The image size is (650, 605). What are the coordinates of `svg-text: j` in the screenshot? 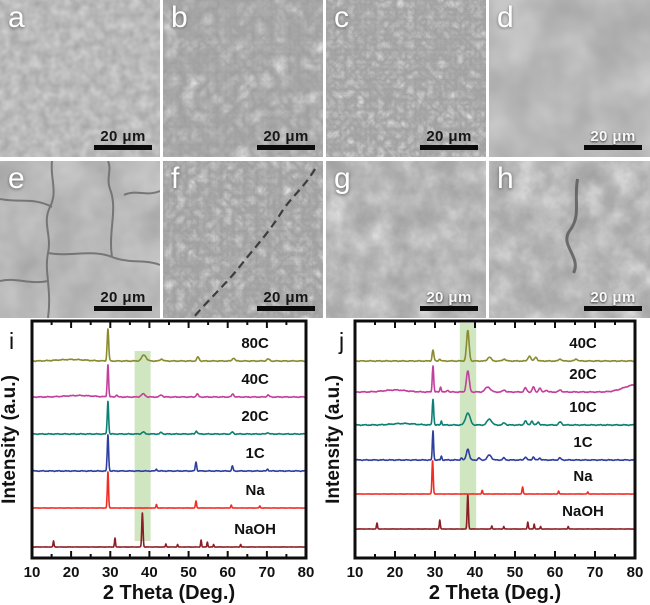 It's located at (341, 341).